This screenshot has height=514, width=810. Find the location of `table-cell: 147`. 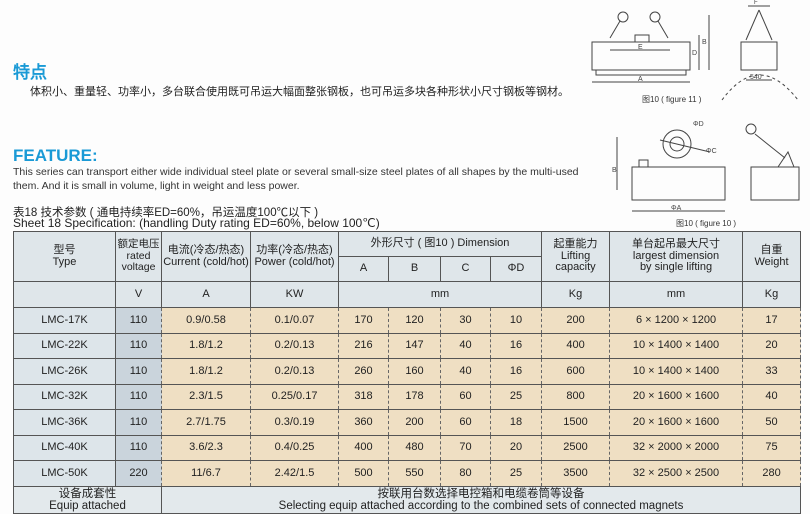

table-cell: 147 is located at coordinates (414, 345).